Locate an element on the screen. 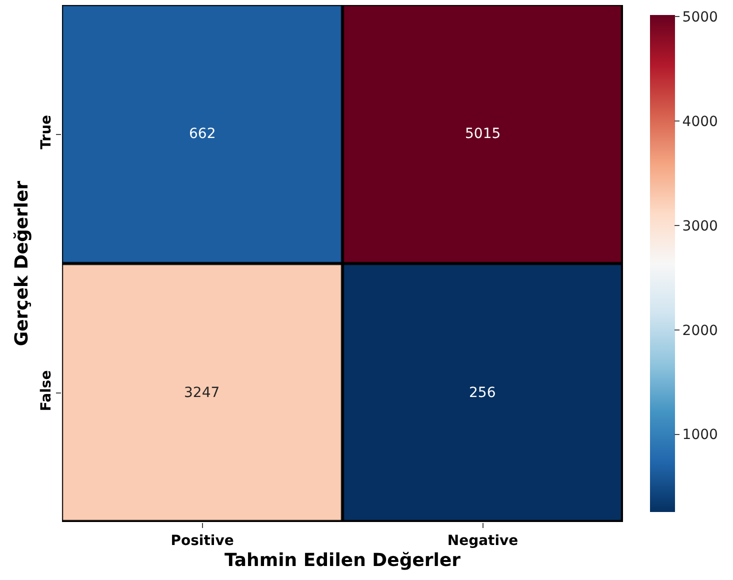 This screenshot has width=733, height=580. data-label: 662 is located at coordinates (202, 134).